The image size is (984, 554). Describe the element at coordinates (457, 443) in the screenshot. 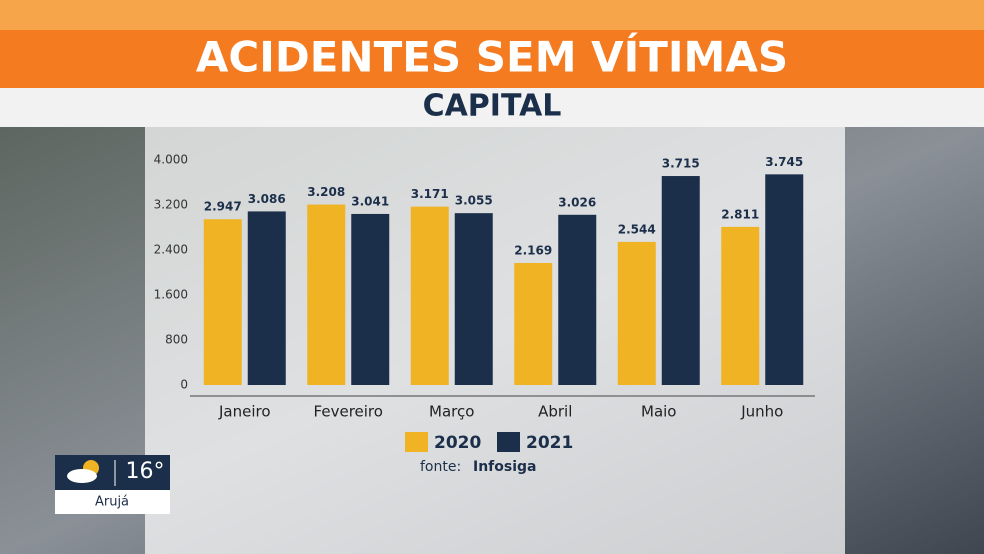

I see `legend-label: 2020` at that location.